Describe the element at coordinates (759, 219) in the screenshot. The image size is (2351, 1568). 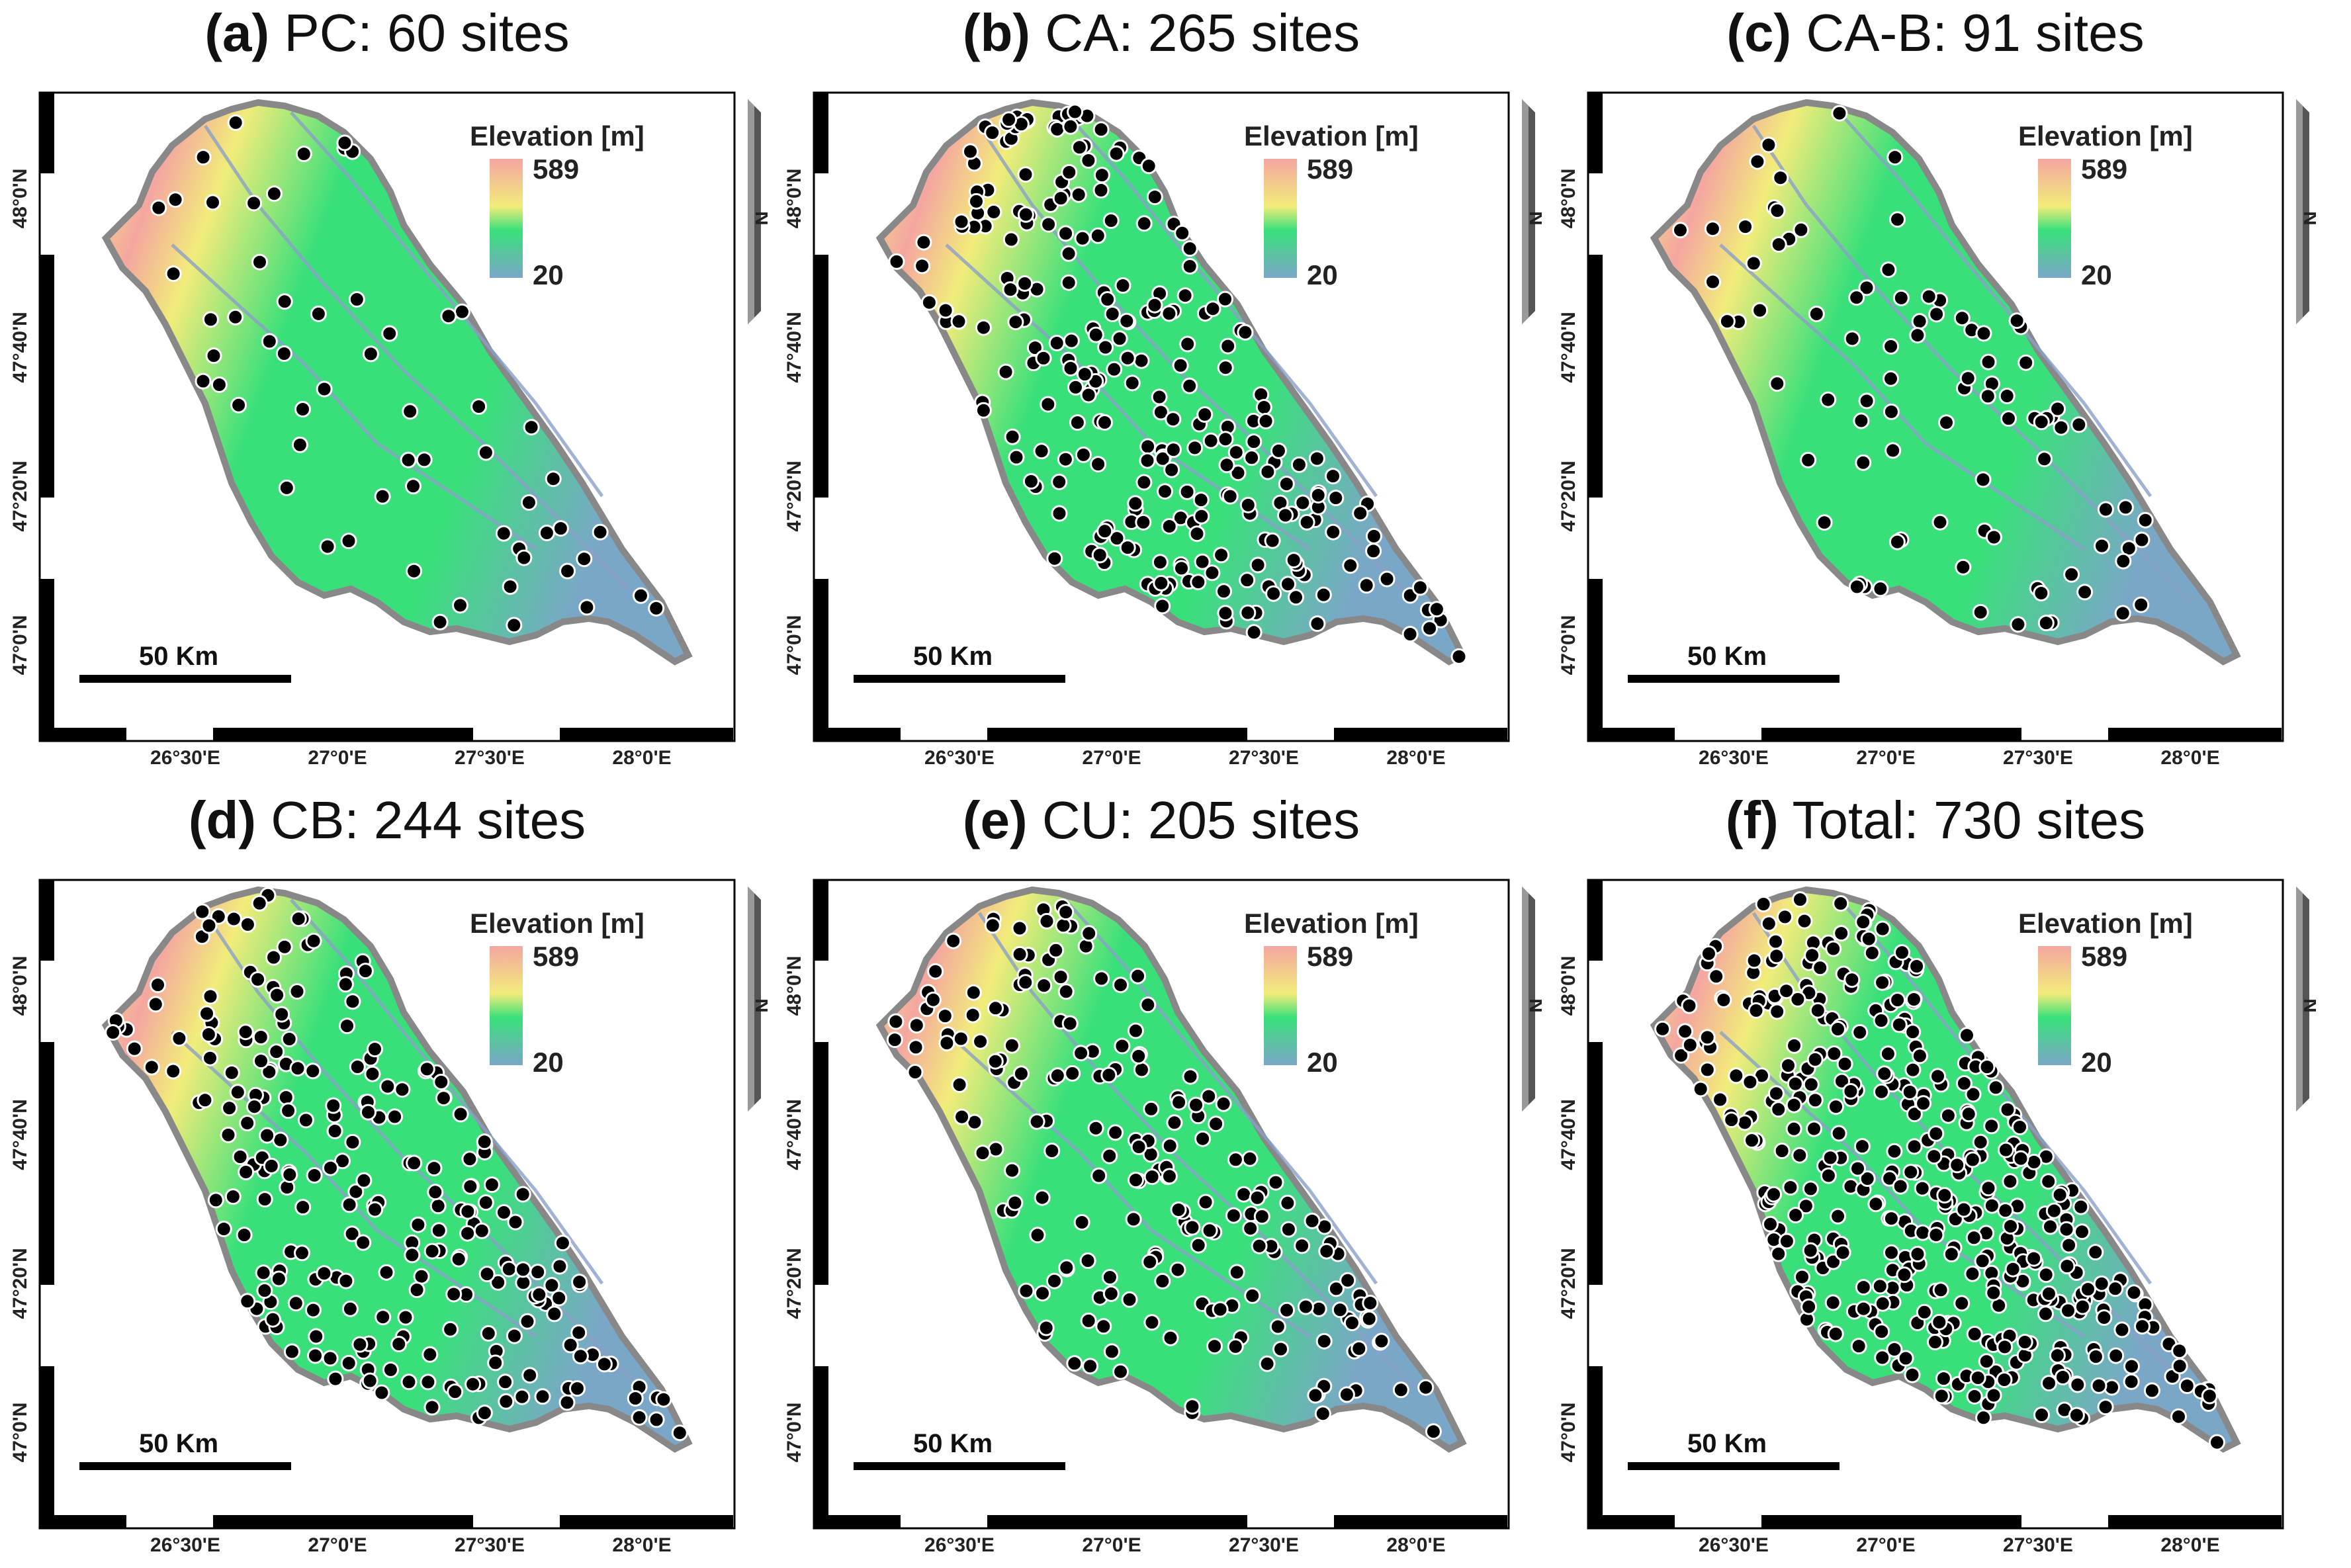
I see `north-label: N` at that location.